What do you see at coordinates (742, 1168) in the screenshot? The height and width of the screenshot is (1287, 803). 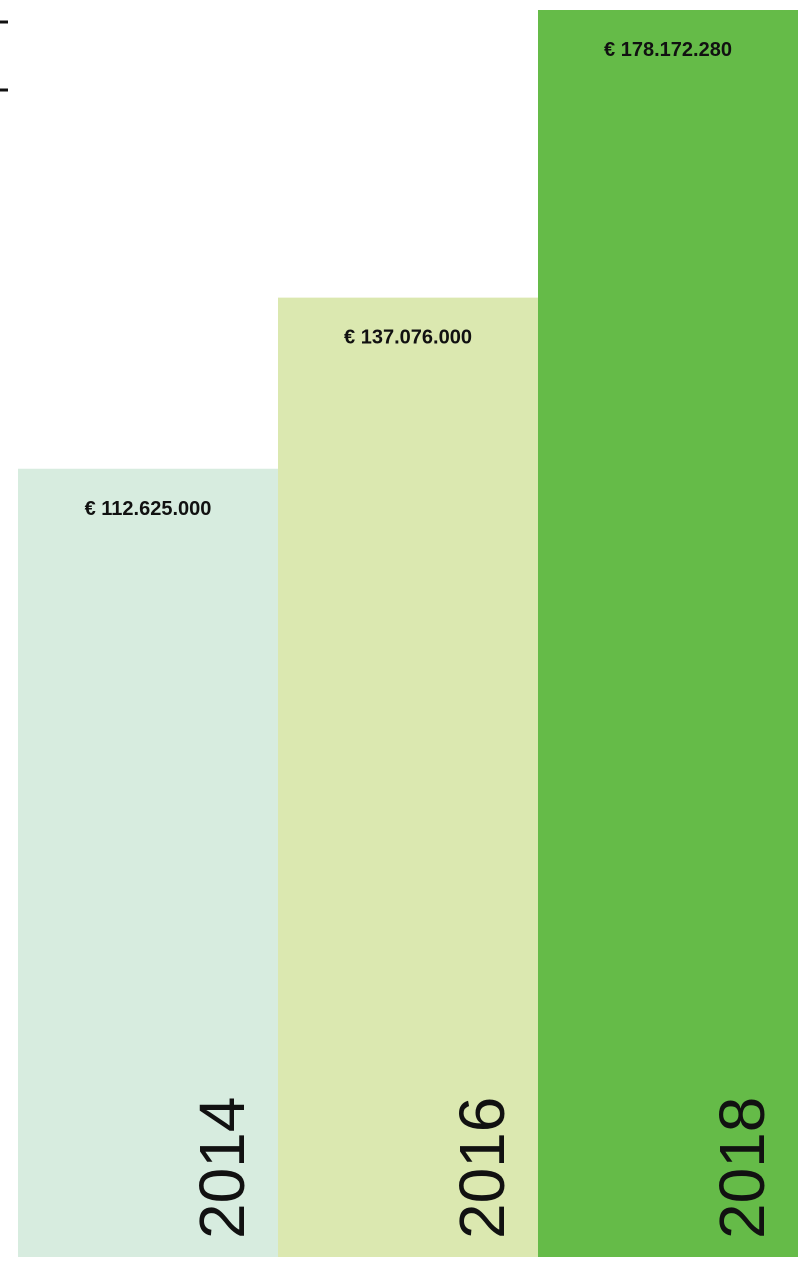 I see `category-label: 2018` at bounding box center [742, 1168].